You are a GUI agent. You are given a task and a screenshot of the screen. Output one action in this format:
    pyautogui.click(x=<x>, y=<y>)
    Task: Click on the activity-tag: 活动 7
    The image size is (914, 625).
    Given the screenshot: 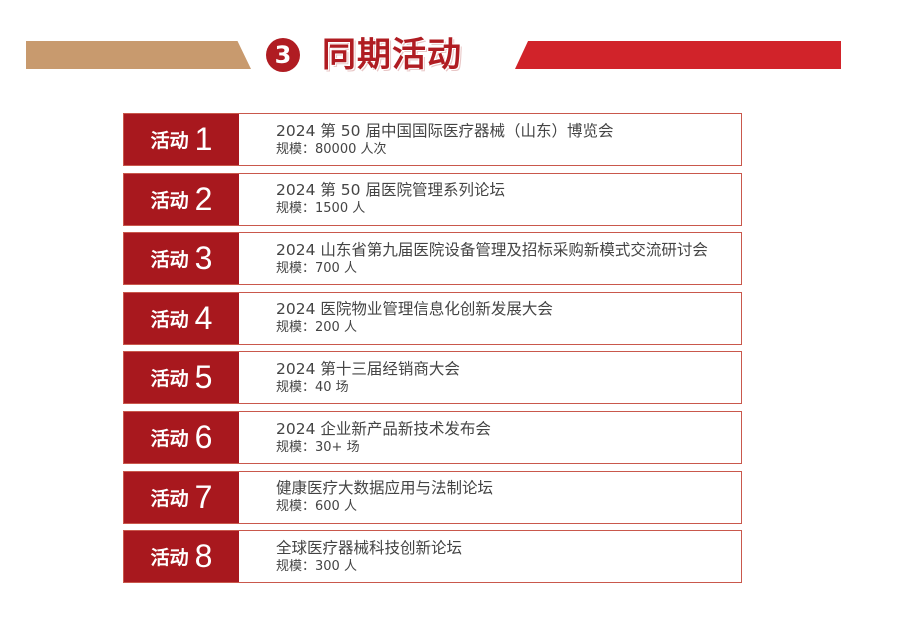 What is the action you would take?
    pyautogui.click(x=181, y=497)
    